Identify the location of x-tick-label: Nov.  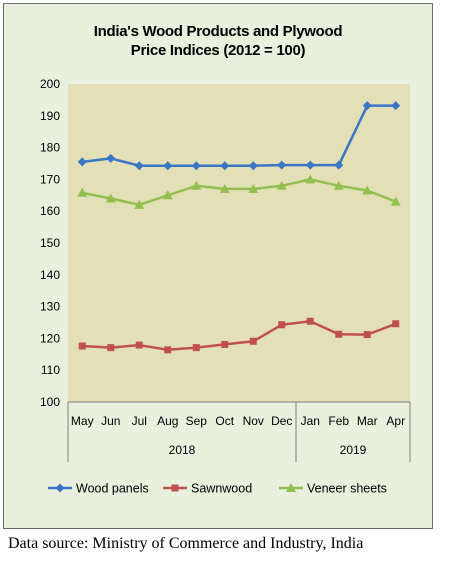
(253, 421).